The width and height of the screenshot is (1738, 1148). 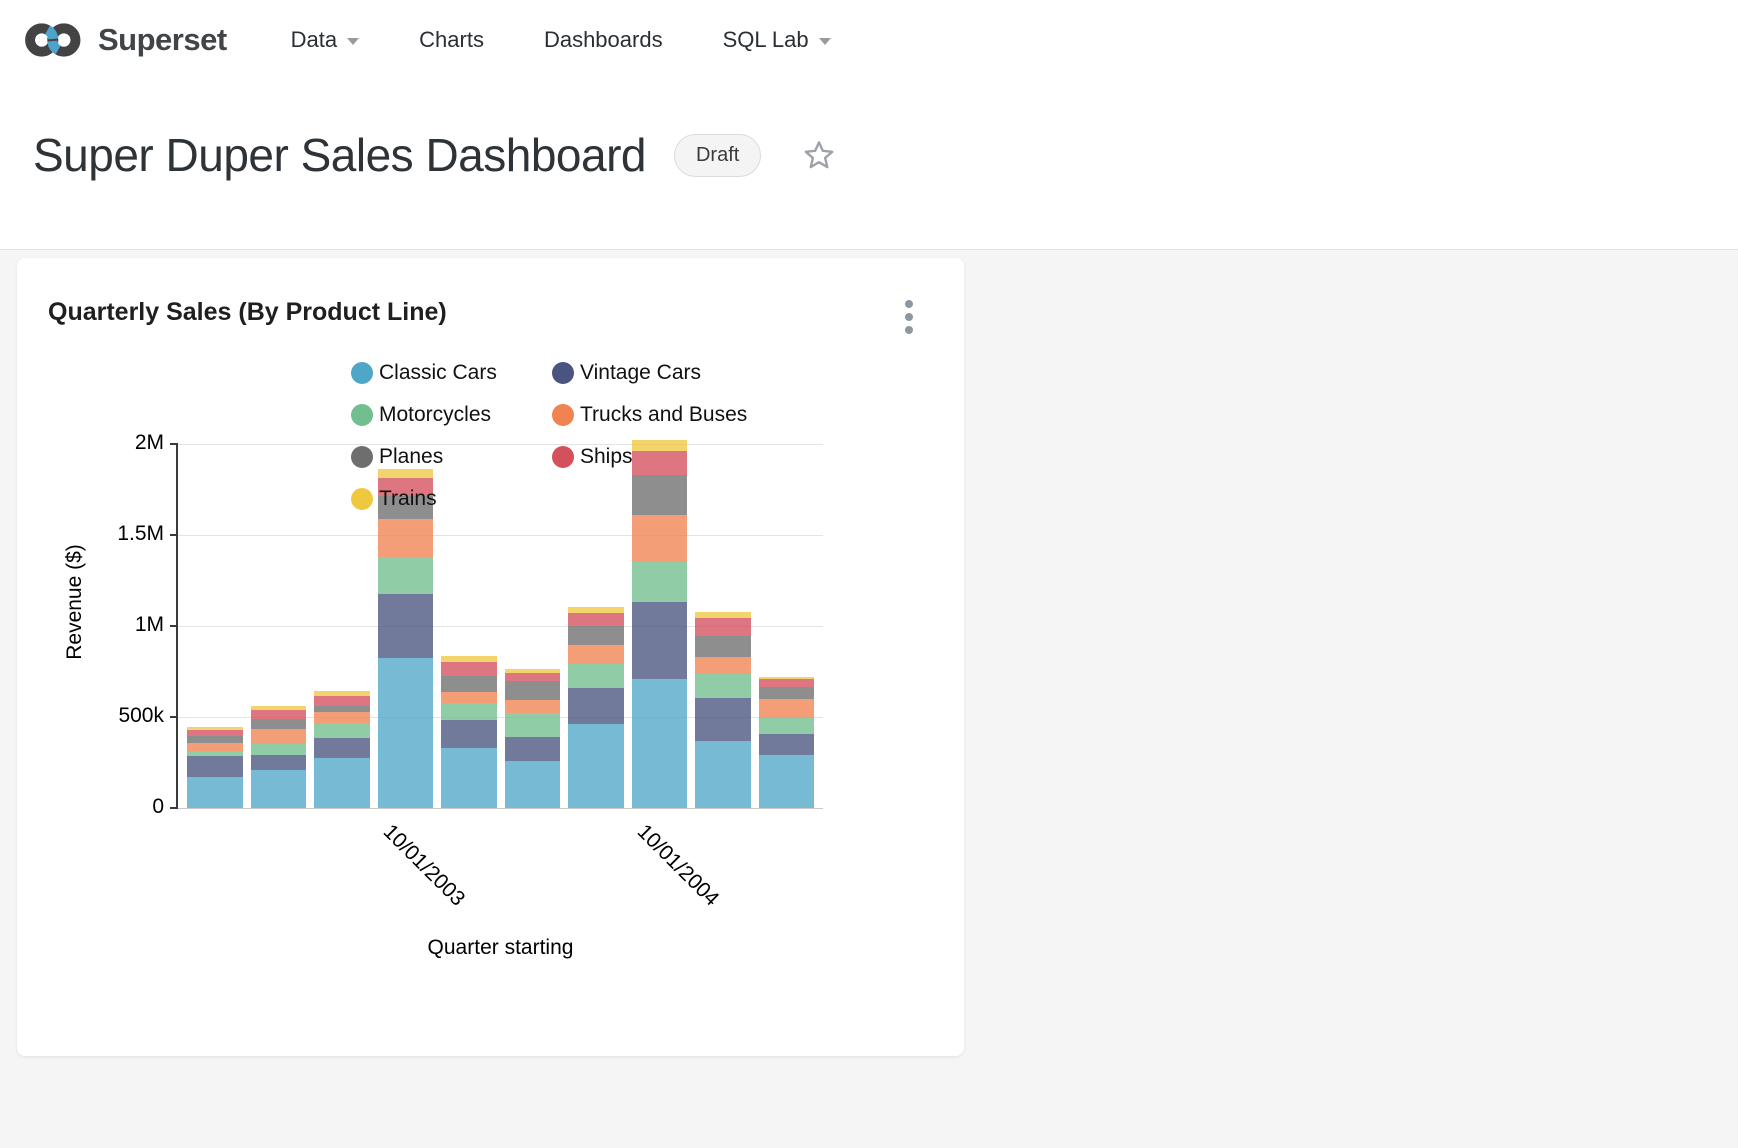 I want to click on nav-item-charts: Charts, so click(x=451, y=40).